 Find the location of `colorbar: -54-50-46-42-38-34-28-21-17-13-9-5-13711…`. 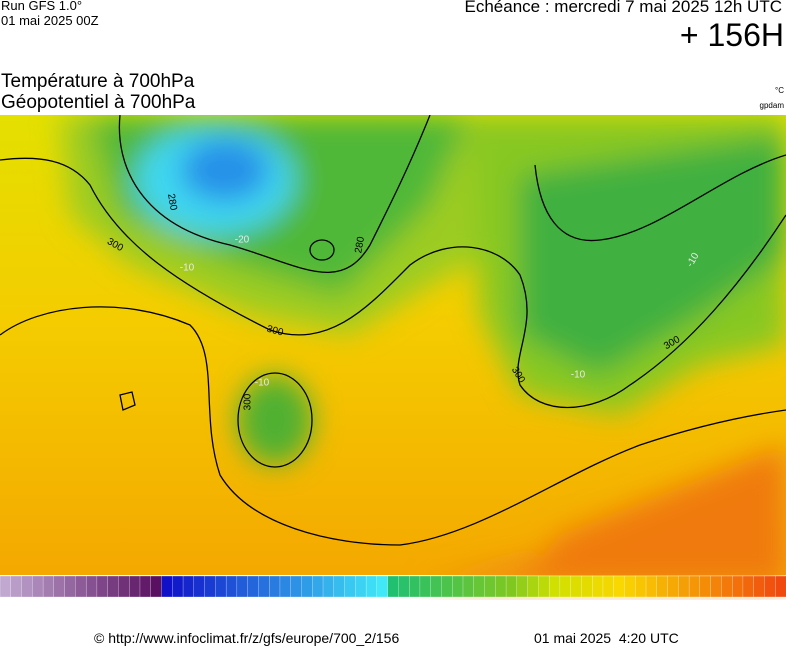

colorbar: -54-50-46-42-38-34-28-21-17-13-9-5-13711… is located at coordinates (393, 587).